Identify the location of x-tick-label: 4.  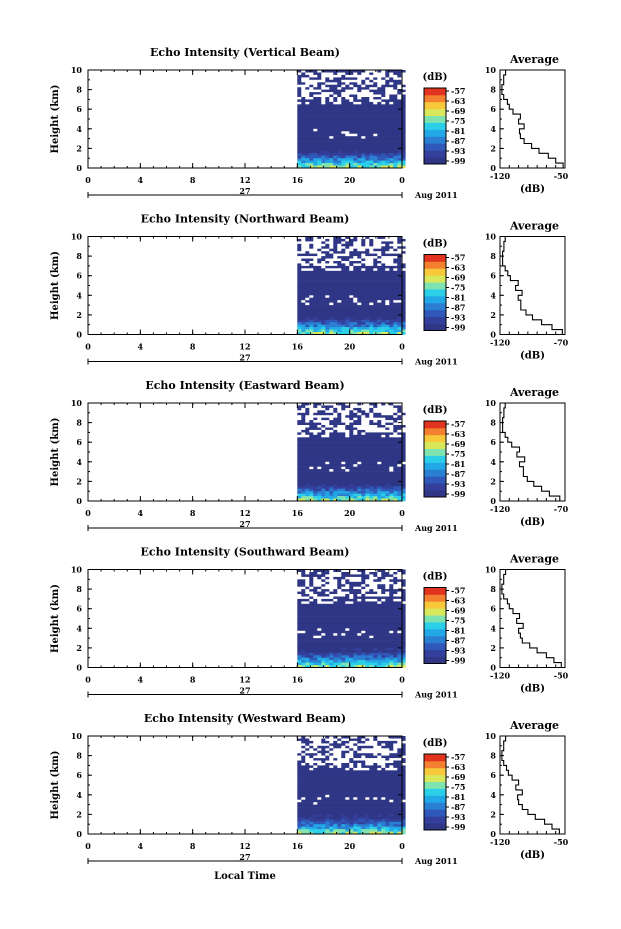
(141, 347).